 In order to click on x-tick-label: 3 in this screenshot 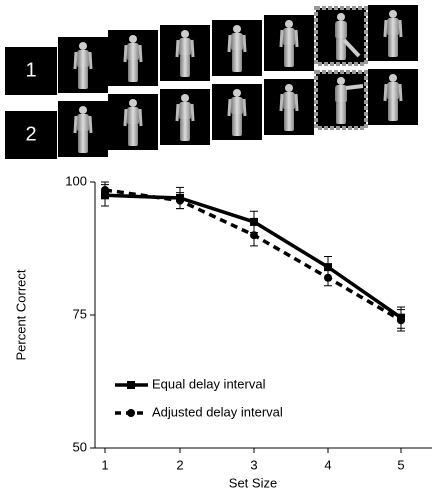, I will do `click(253, 464)`.